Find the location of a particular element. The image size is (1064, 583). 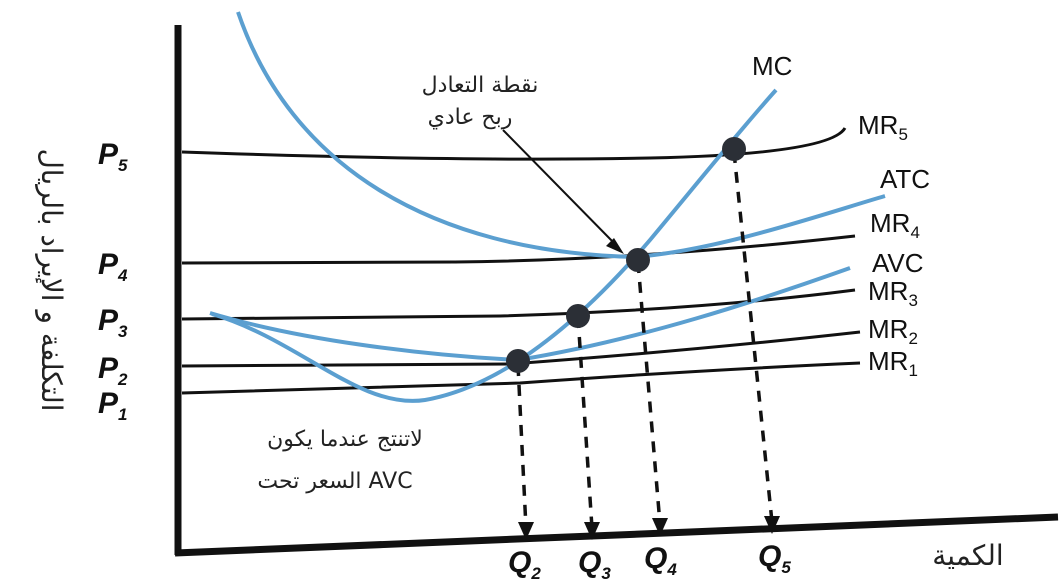

price-label-p2: P2 is located at coordinates (113, 370).